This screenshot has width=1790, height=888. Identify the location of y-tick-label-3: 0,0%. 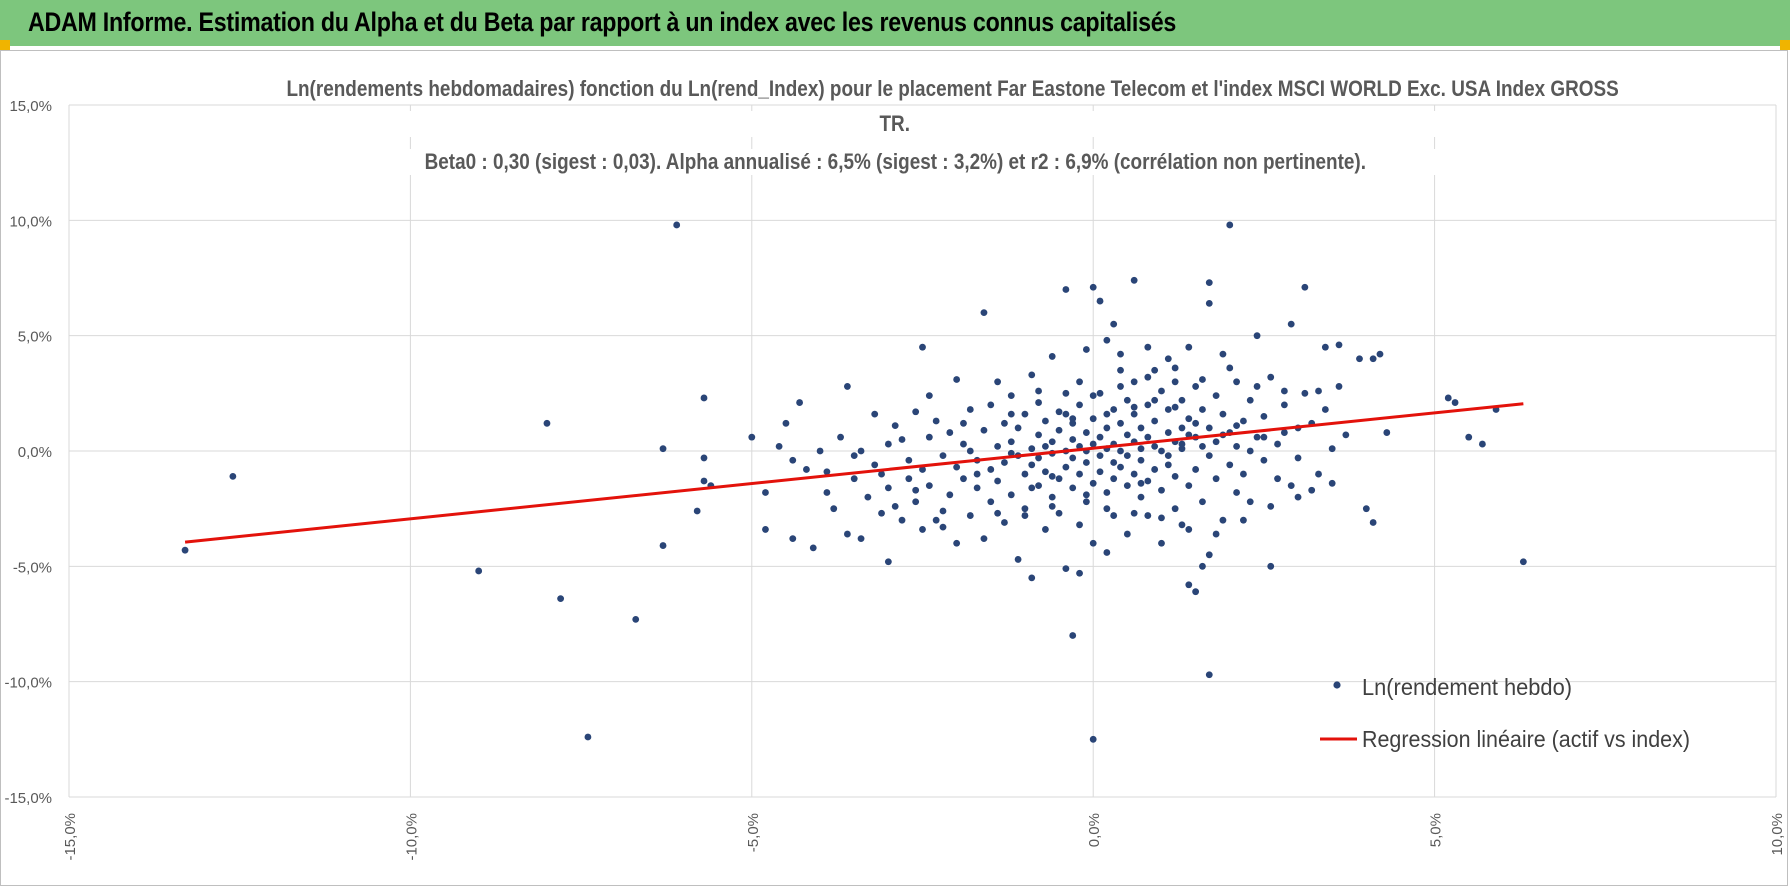
(35, 452).